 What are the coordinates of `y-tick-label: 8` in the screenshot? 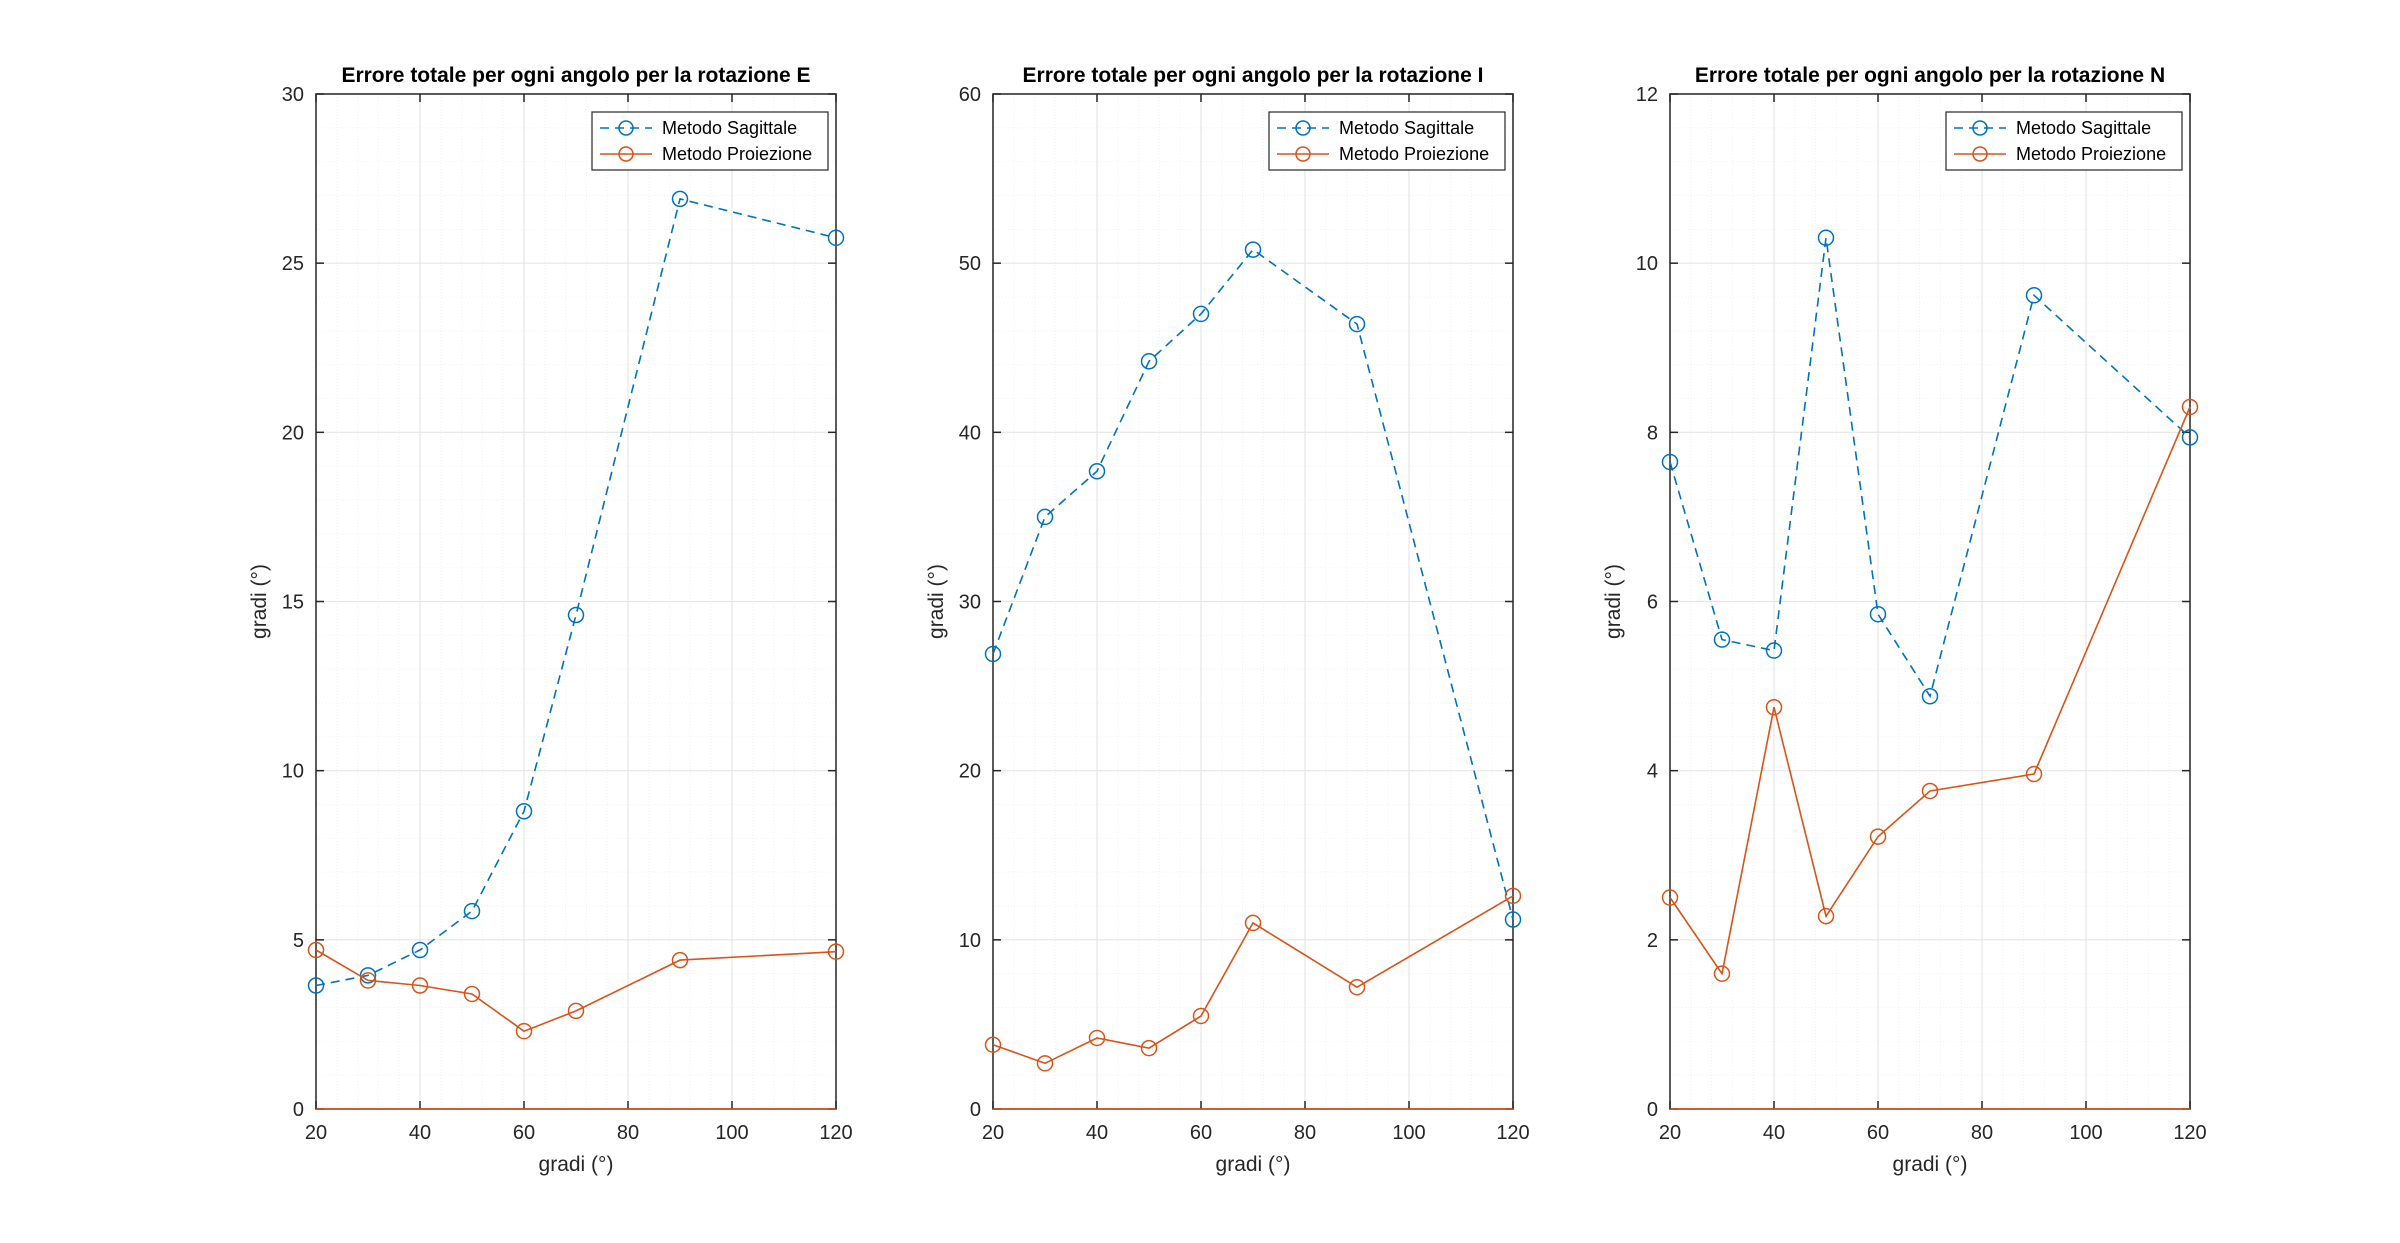 It's located at (1652, 433).